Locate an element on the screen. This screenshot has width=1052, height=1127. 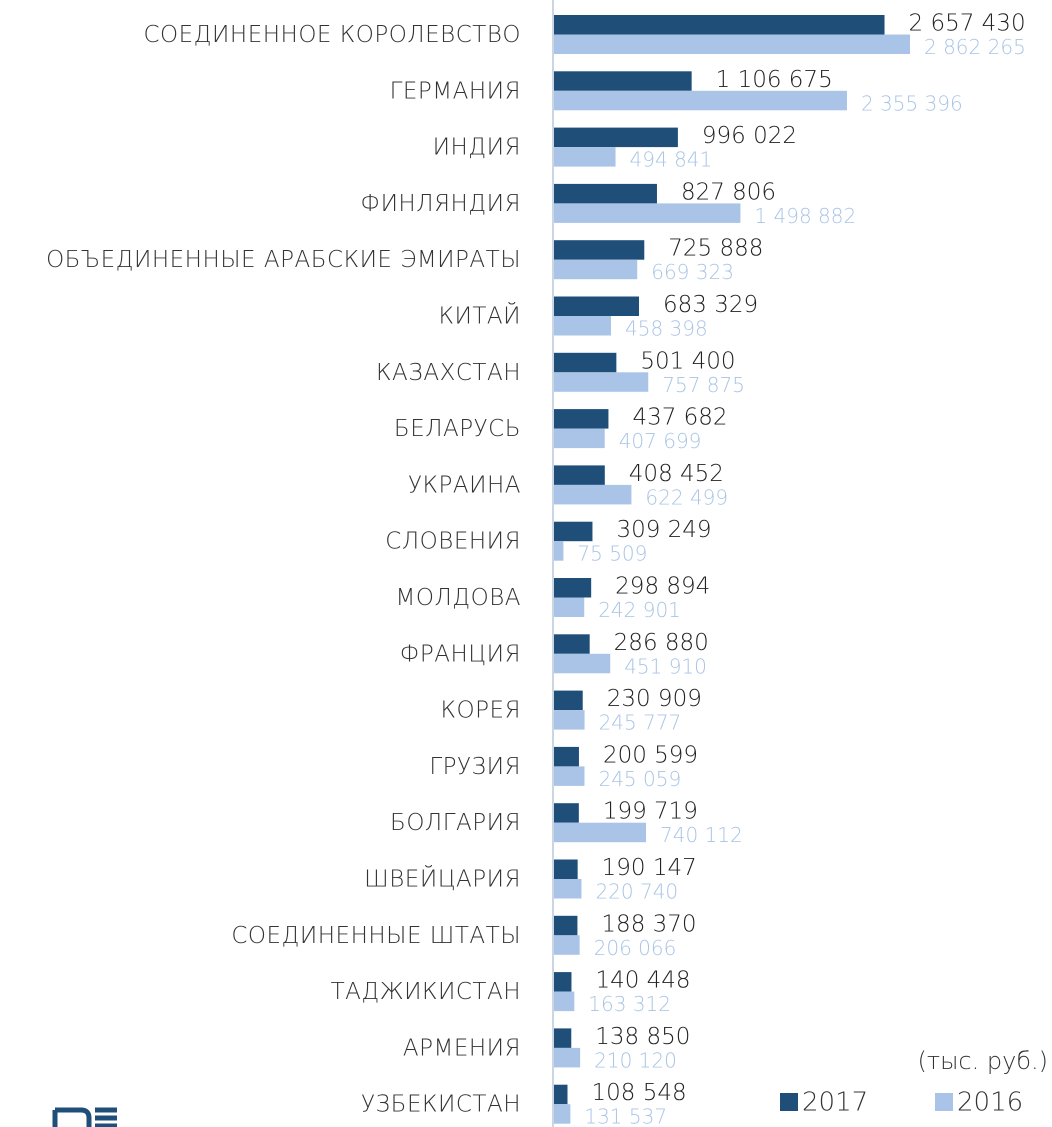
category-label: МОЛДОВА is located at coordinates (459, 598).